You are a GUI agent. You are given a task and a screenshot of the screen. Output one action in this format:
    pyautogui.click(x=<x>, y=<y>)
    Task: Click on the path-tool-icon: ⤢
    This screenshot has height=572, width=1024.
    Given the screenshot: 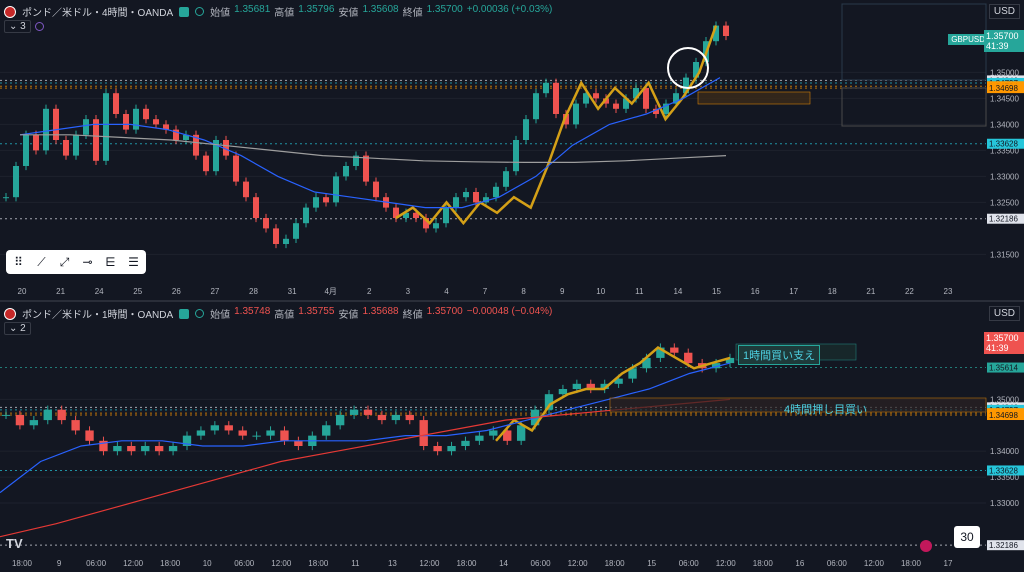 What is the action you would take?
    pyautogui.click(x=64, y=261)
    